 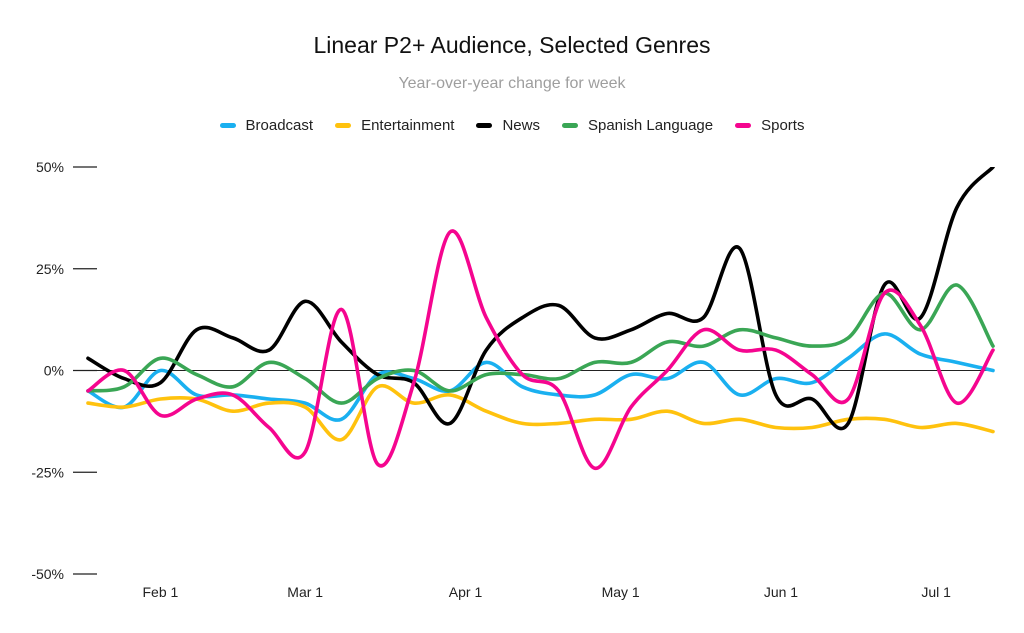 I want to click on x-tick-label: Jun 1, so click(x=781, y=592).